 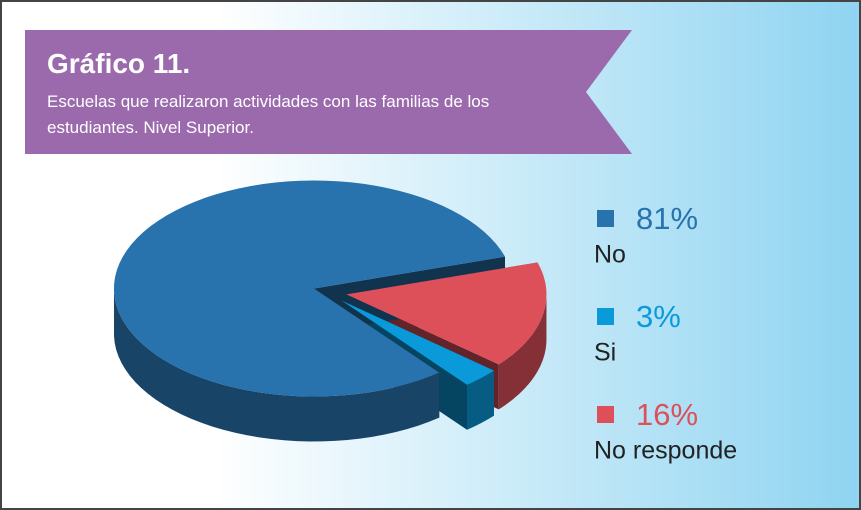 I want to click on value-label: 81%, so click(x=667, y=218).